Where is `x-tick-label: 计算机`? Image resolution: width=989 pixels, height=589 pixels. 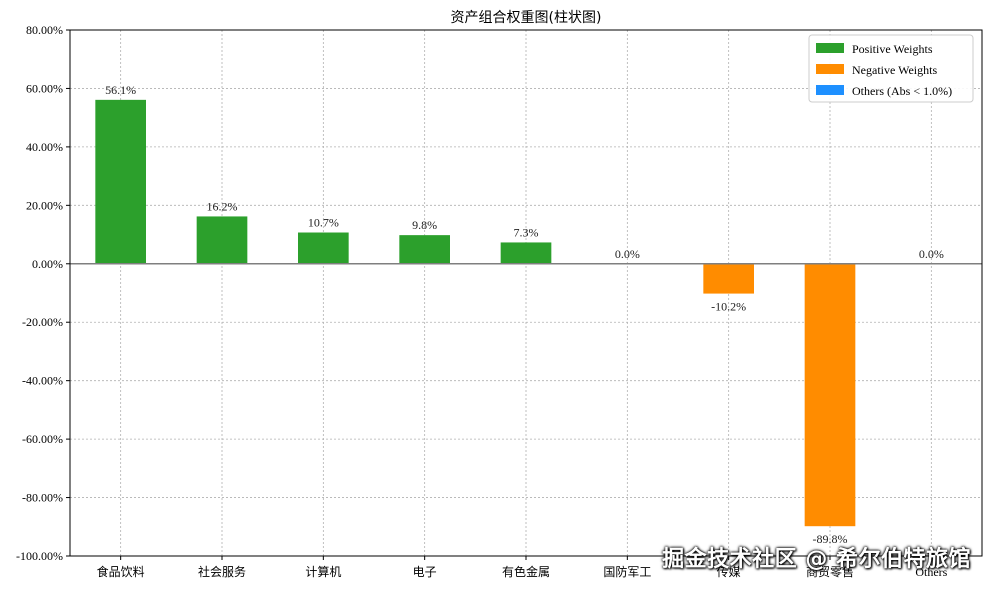
x-tick-label: 计算机 is located at coordinates (323, 571).